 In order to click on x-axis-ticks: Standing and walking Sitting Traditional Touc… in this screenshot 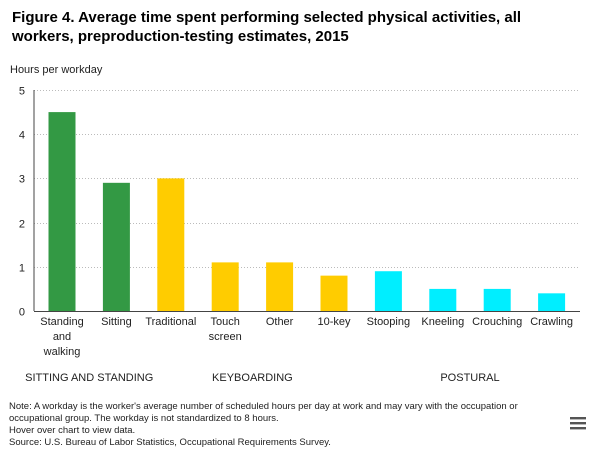, I will do `click(306, 337)`.